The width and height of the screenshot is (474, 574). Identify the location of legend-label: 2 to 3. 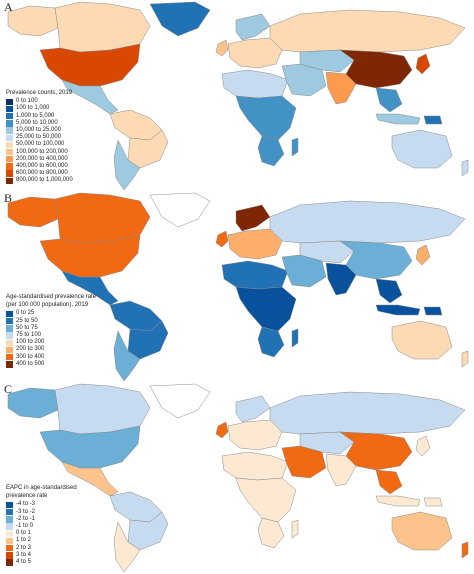
(24, 547).